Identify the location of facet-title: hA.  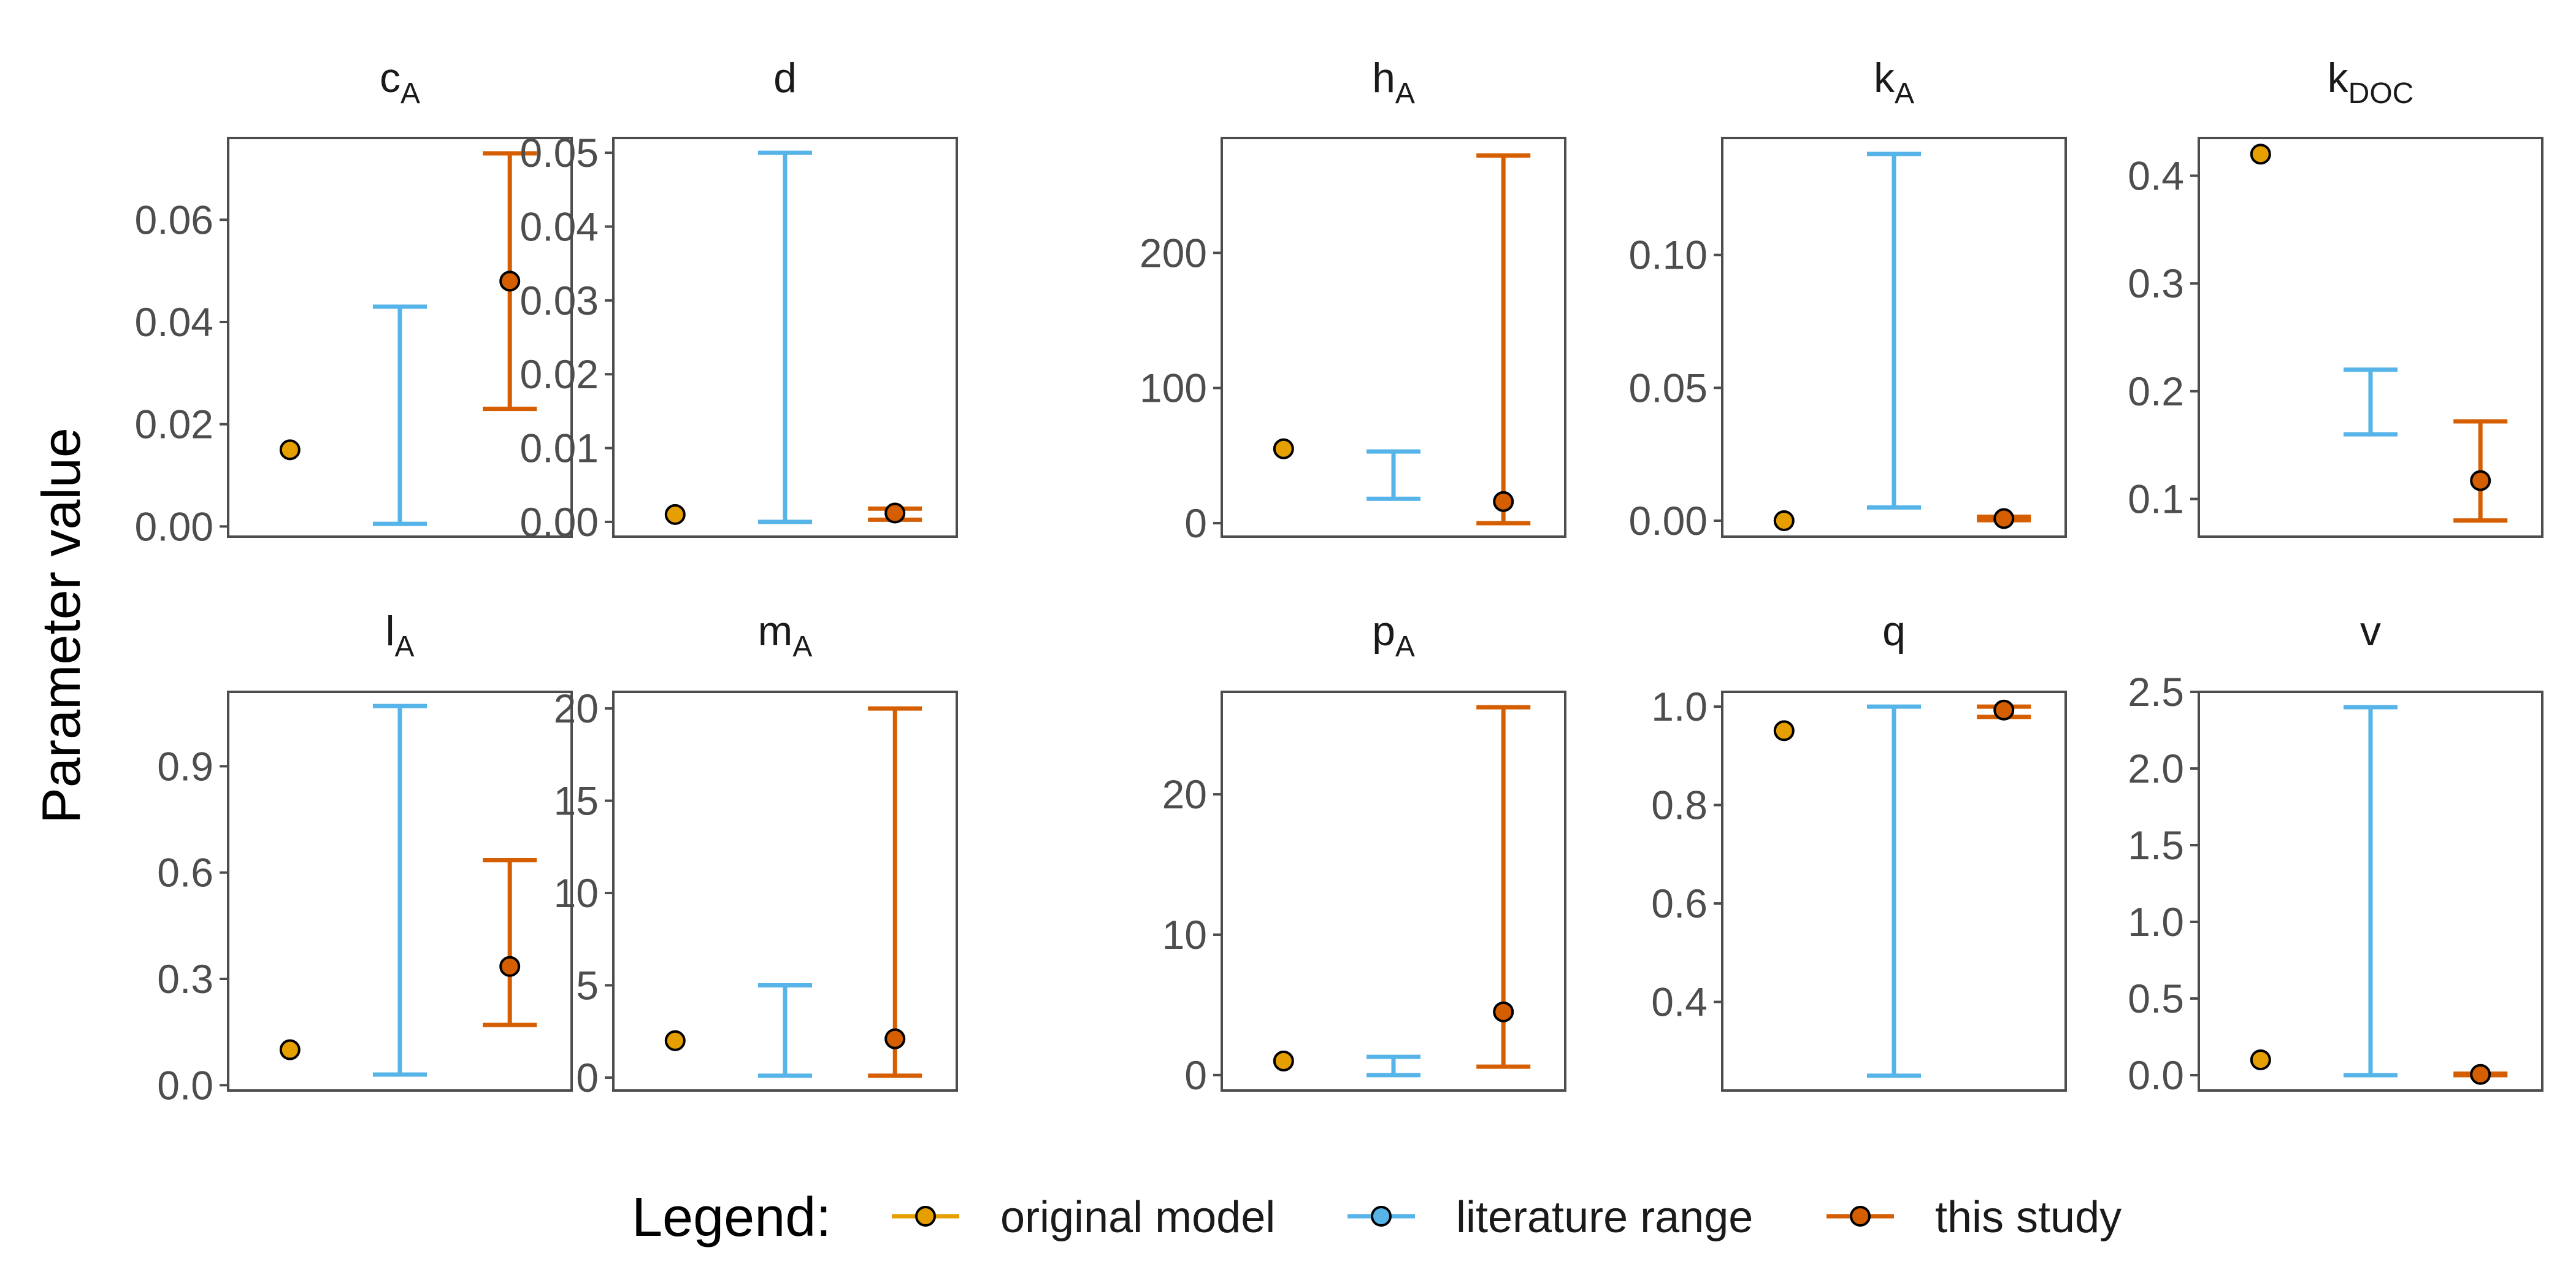
(1393, 82).